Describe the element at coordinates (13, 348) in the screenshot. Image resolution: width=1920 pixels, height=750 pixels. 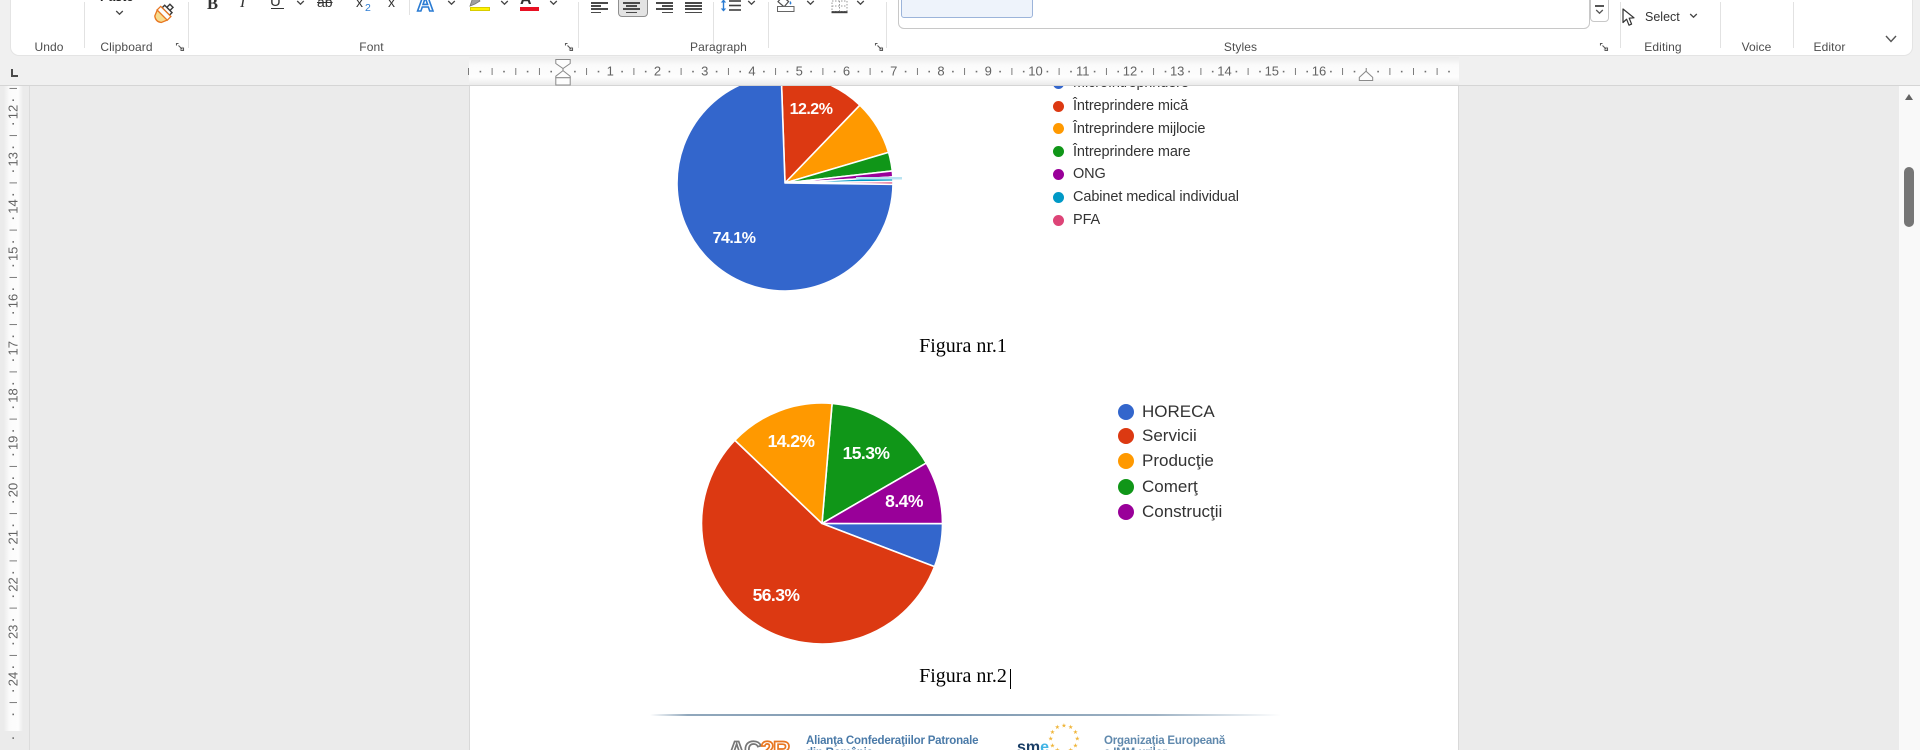
I see `svg-text: 17` at that location.